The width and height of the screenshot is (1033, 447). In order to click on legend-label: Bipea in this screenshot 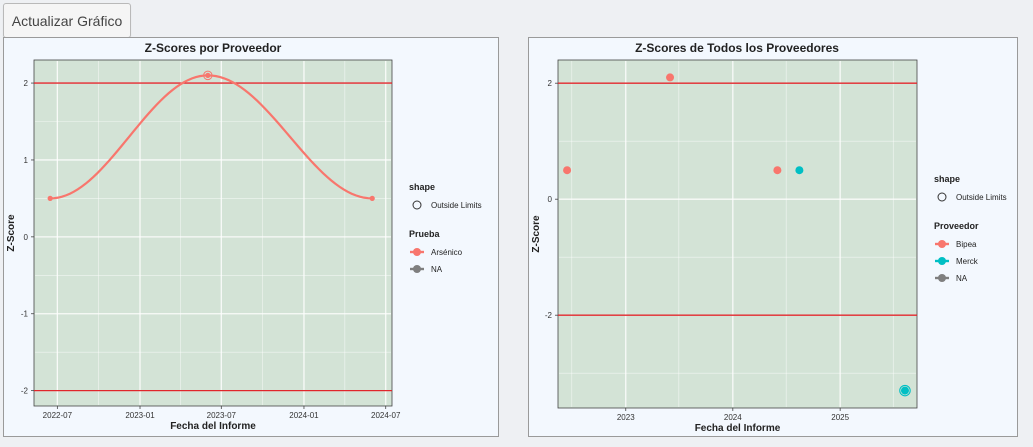, I will do `click(966, 244)`.